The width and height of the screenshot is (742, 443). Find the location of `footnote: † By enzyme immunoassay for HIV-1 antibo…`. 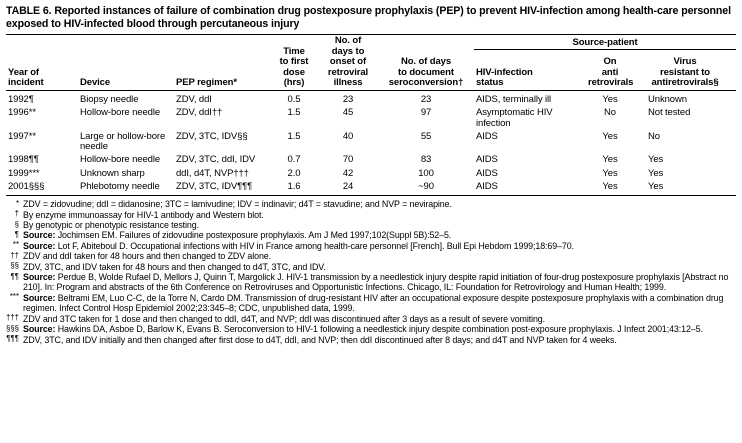

footnote: † By enzyme immunoassay for HIV-1 antibo… is located at coordinates (371, 214).